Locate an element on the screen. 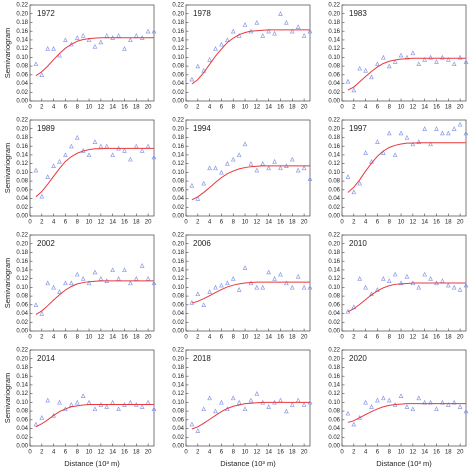  y-tick-label: 0.08 is located at coordinates (178, 182).